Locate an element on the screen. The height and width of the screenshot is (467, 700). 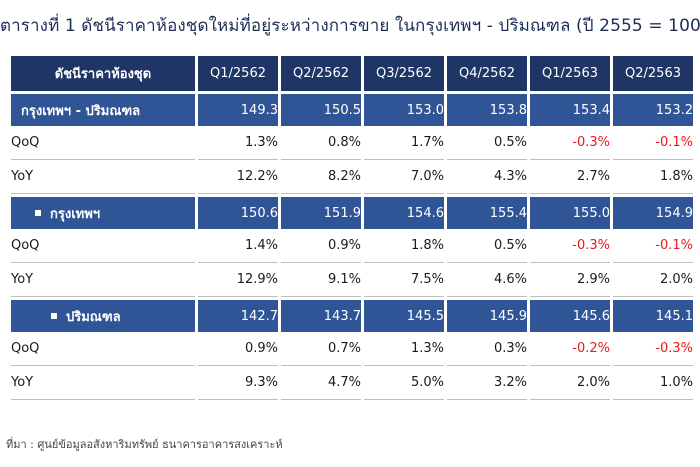
table-row-change: YoY 12.9% 9.1% 7.5% 4.6% 2.9% 2.0% is located at coordinates (352, 280).